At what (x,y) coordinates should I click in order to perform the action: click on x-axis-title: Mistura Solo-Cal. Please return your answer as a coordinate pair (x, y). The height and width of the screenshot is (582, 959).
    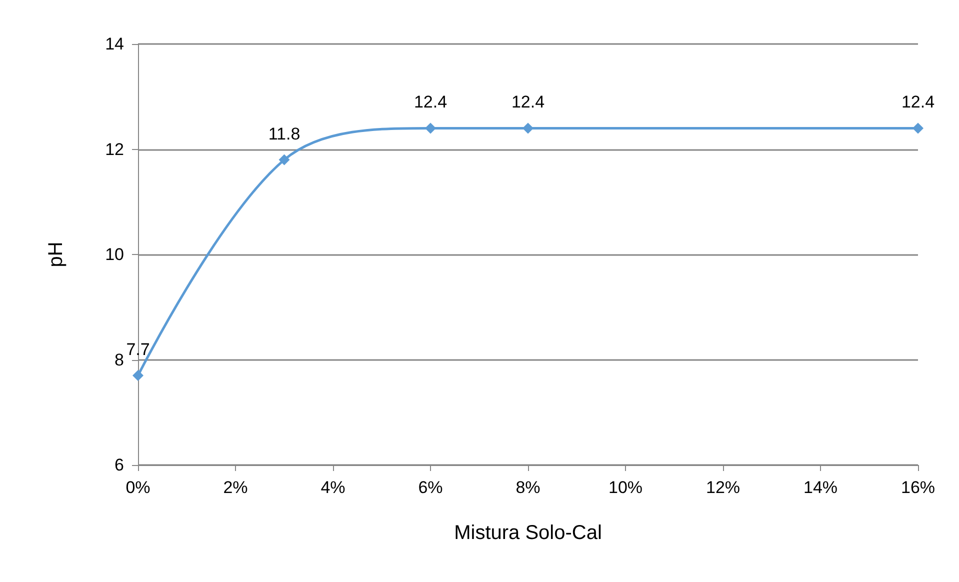
    Looking at the image, I should click on (528, 533).